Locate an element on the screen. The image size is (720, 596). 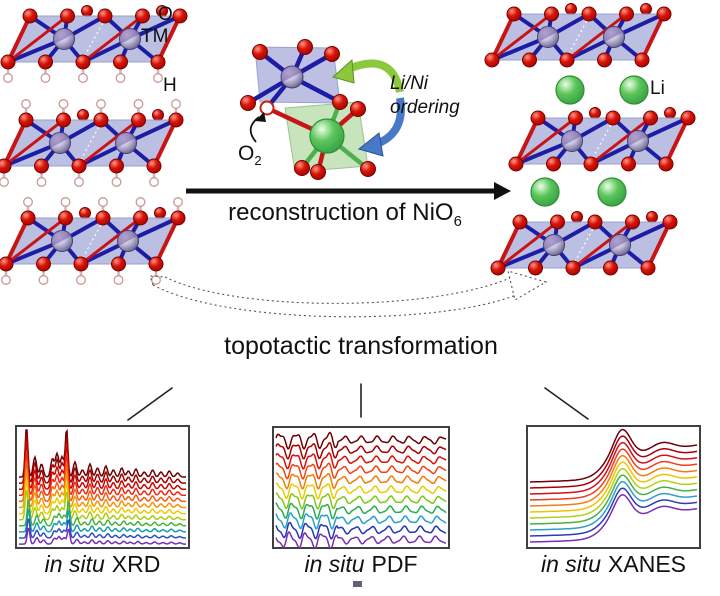
xanes-panel-label: in situ XANES is located at coordinates (613, 564).